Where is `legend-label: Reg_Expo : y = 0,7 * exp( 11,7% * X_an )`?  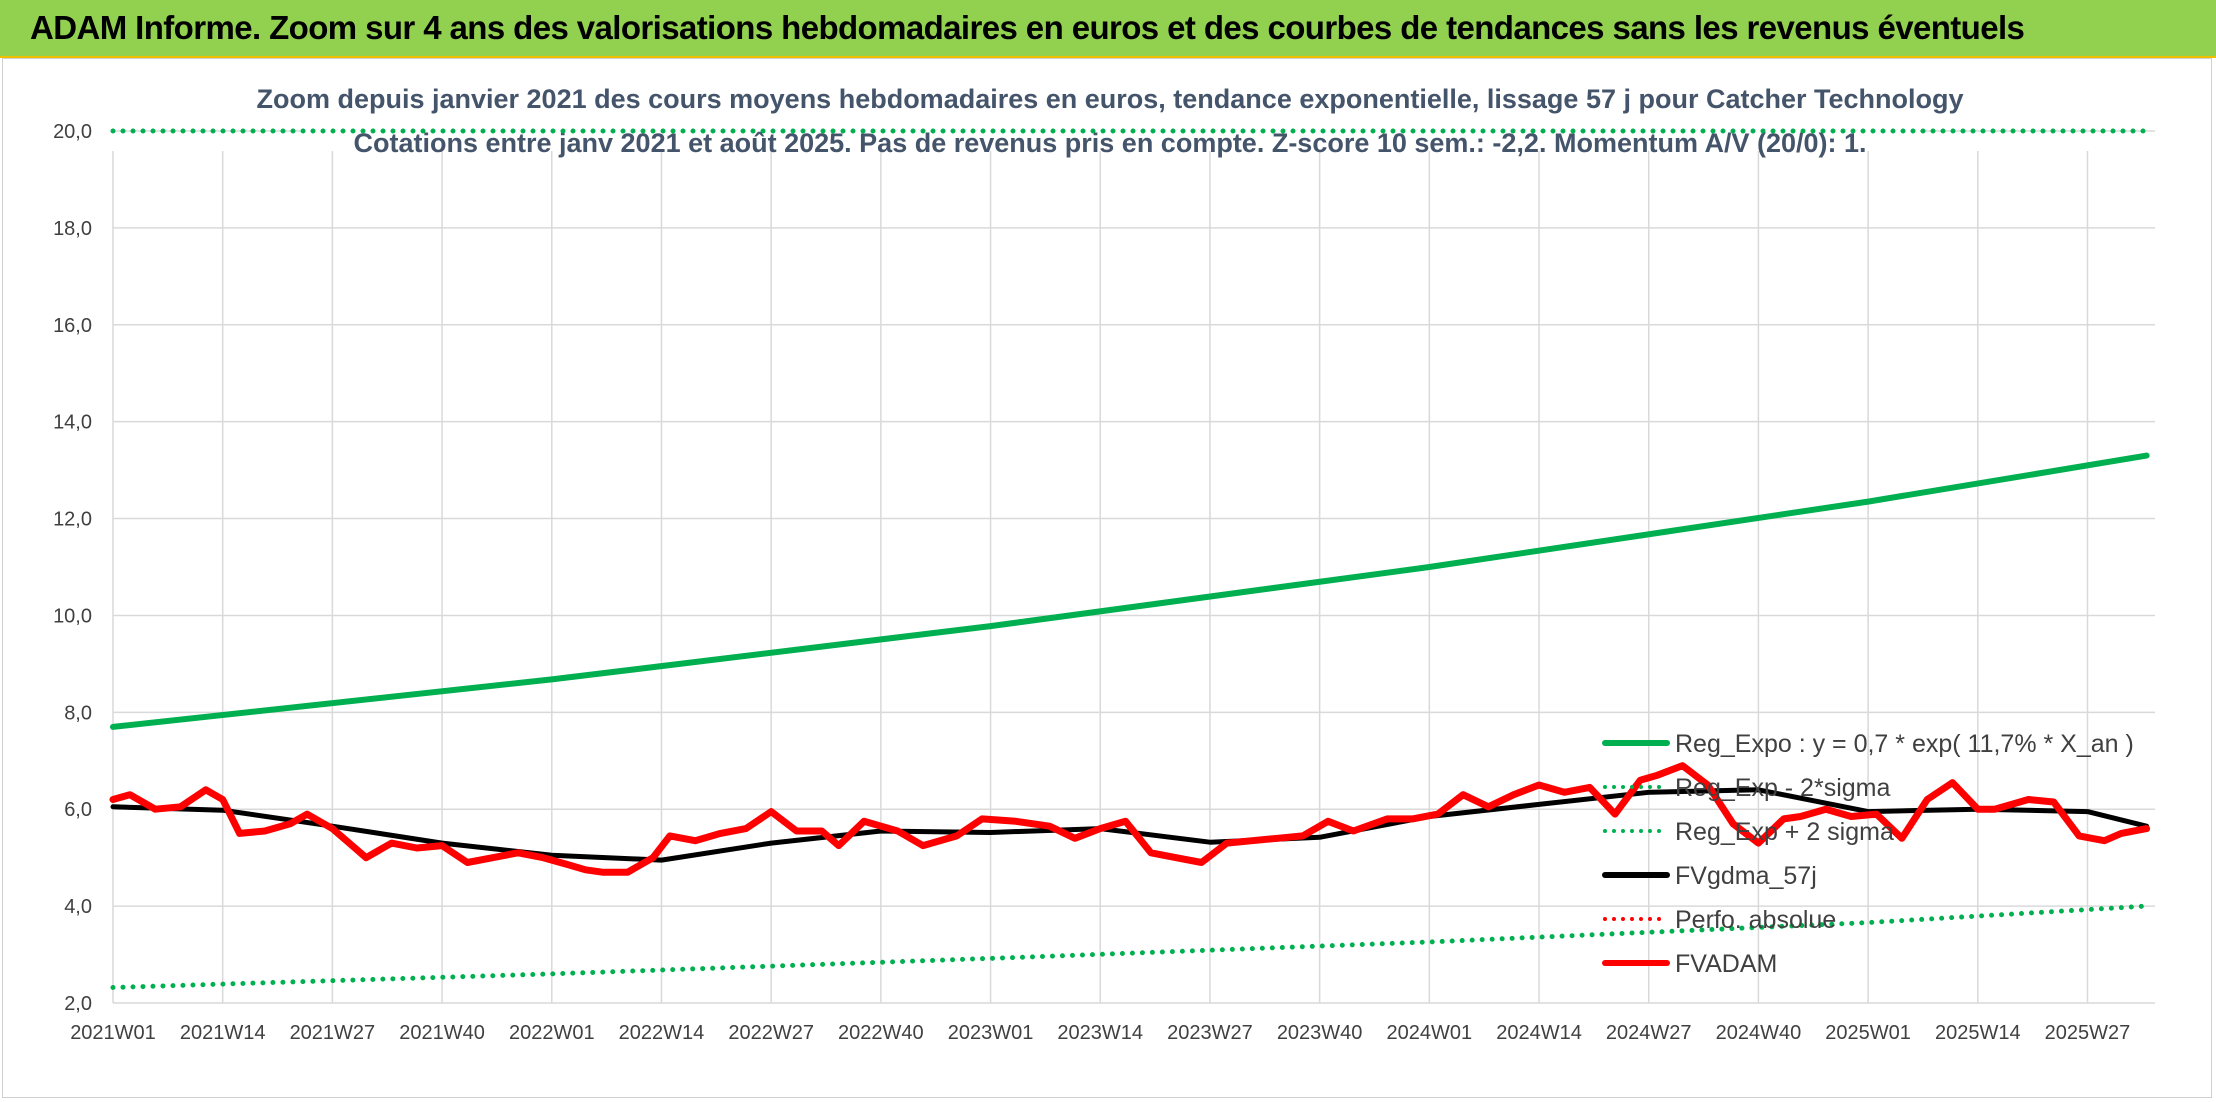 legend-label: Reg_Expo : y = 0,7 * exp( 11,7% * X_an ) is located at coordinates (1904, 744).